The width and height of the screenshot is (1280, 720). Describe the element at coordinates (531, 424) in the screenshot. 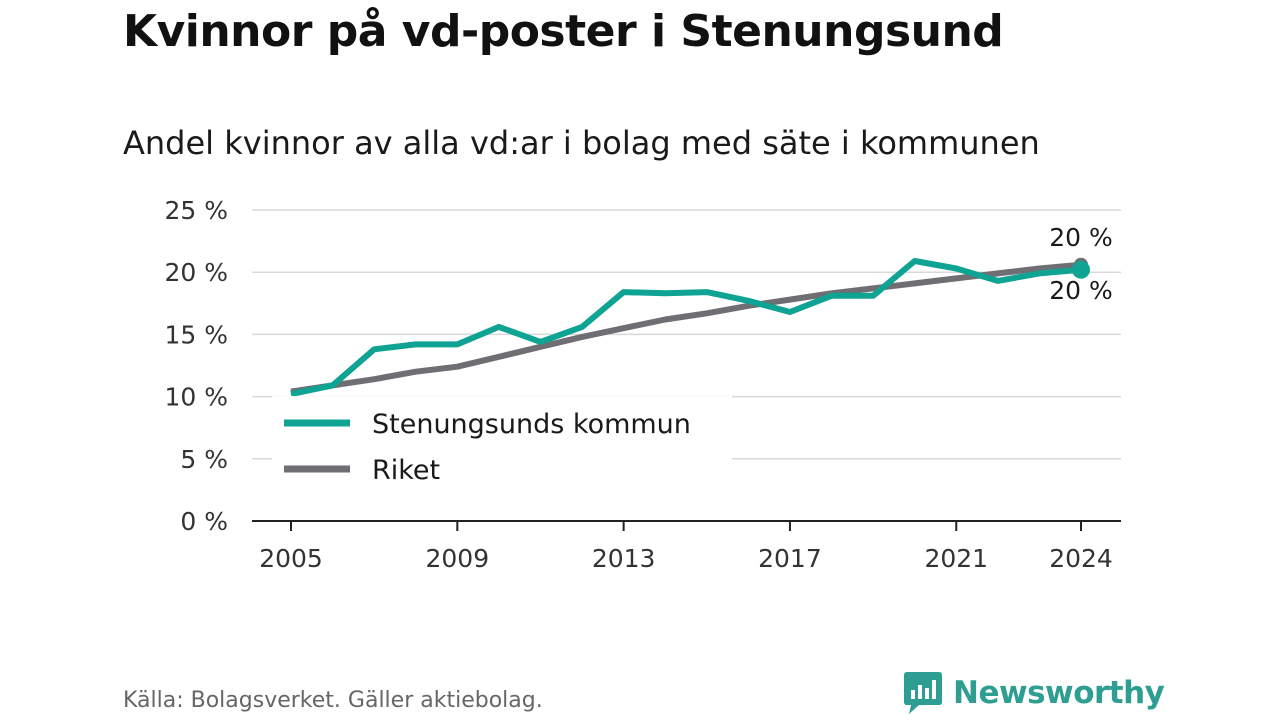

I see `legend-label-kommun: Stenungsunds kommun` at that location.